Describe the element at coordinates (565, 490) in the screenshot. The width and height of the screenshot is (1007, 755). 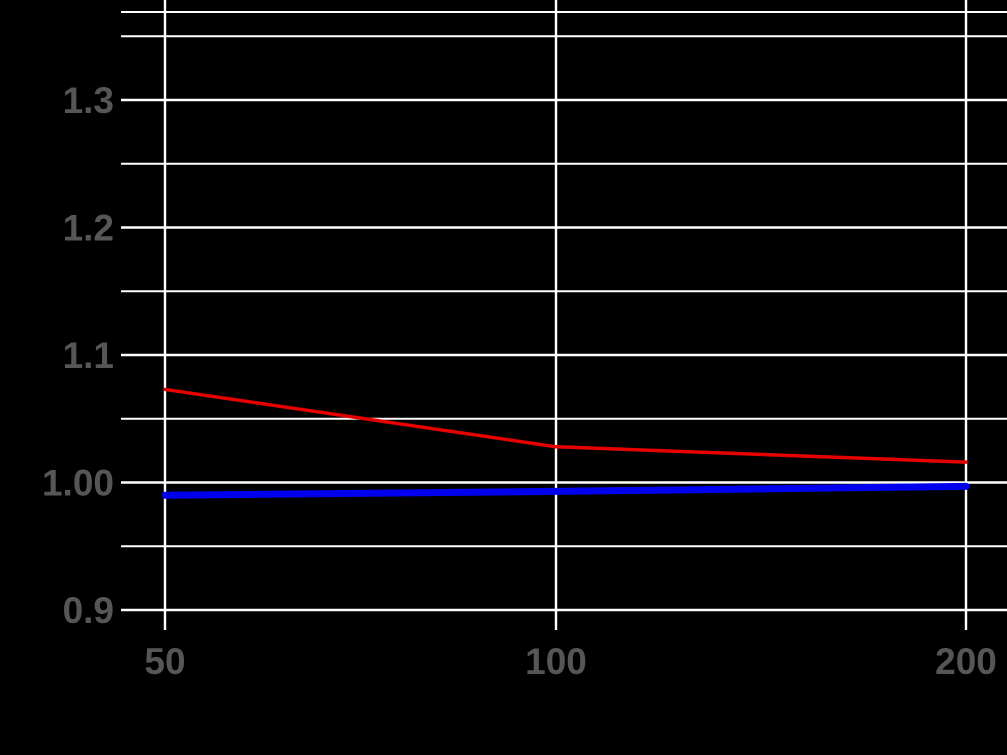
I see `blue-series` at that location.